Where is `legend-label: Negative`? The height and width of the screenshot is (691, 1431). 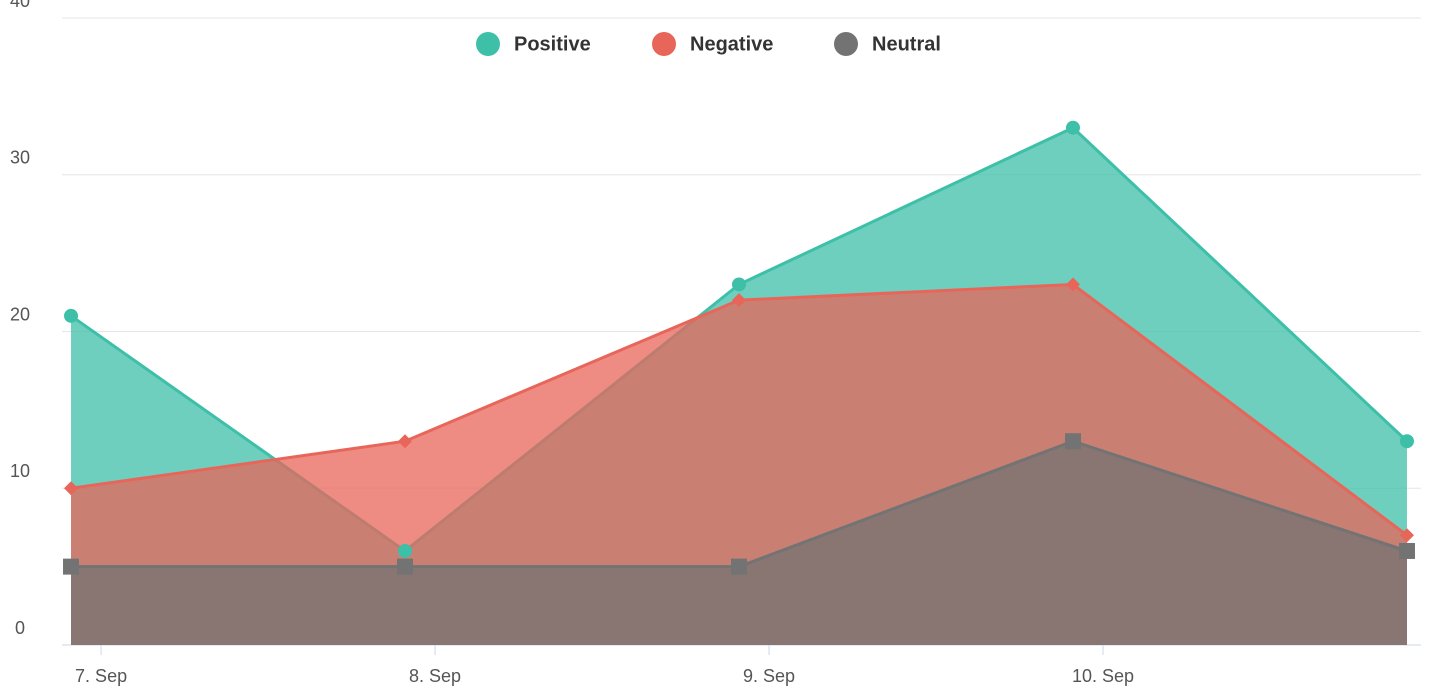
legend-label: Negative is located at coordinates (731, 44).